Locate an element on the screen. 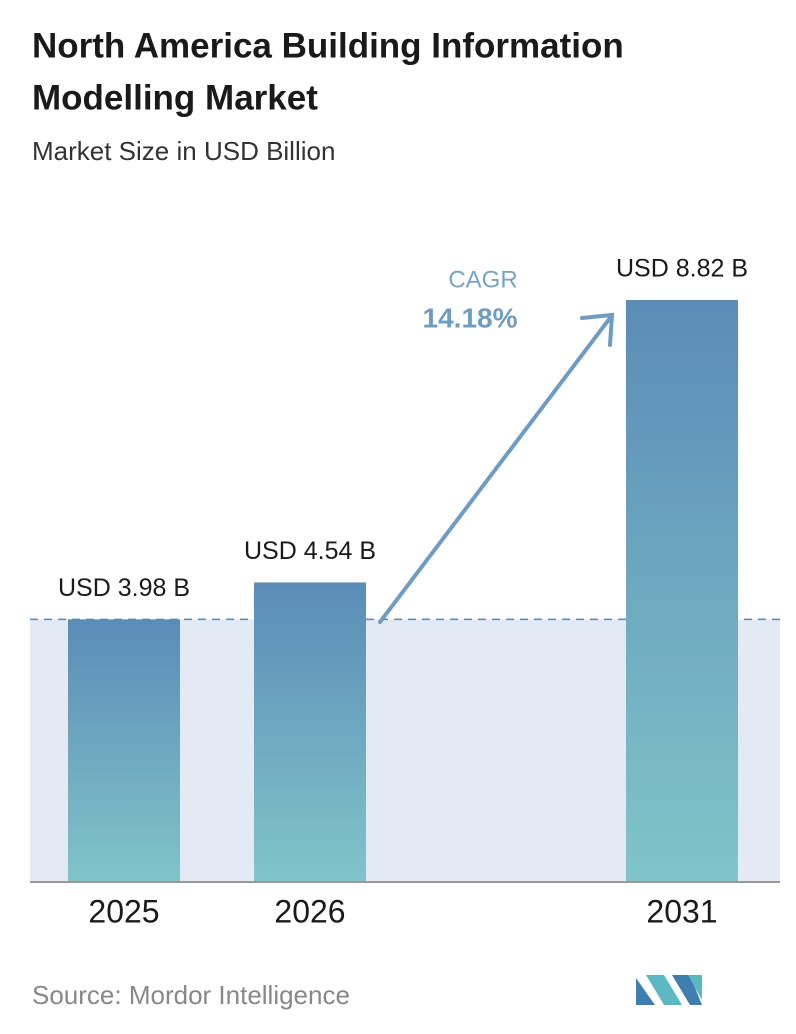 Image resolution: width=796 pixels, height=1034 pixels. value-label: USD 8.82 B is located at coordinates (682, 269).